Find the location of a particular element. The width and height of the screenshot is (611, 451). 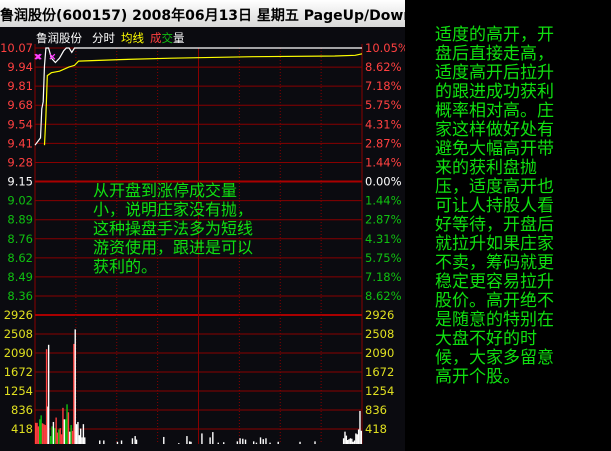

price-tick-label: 8.76 is located at coordinates (20, 239).